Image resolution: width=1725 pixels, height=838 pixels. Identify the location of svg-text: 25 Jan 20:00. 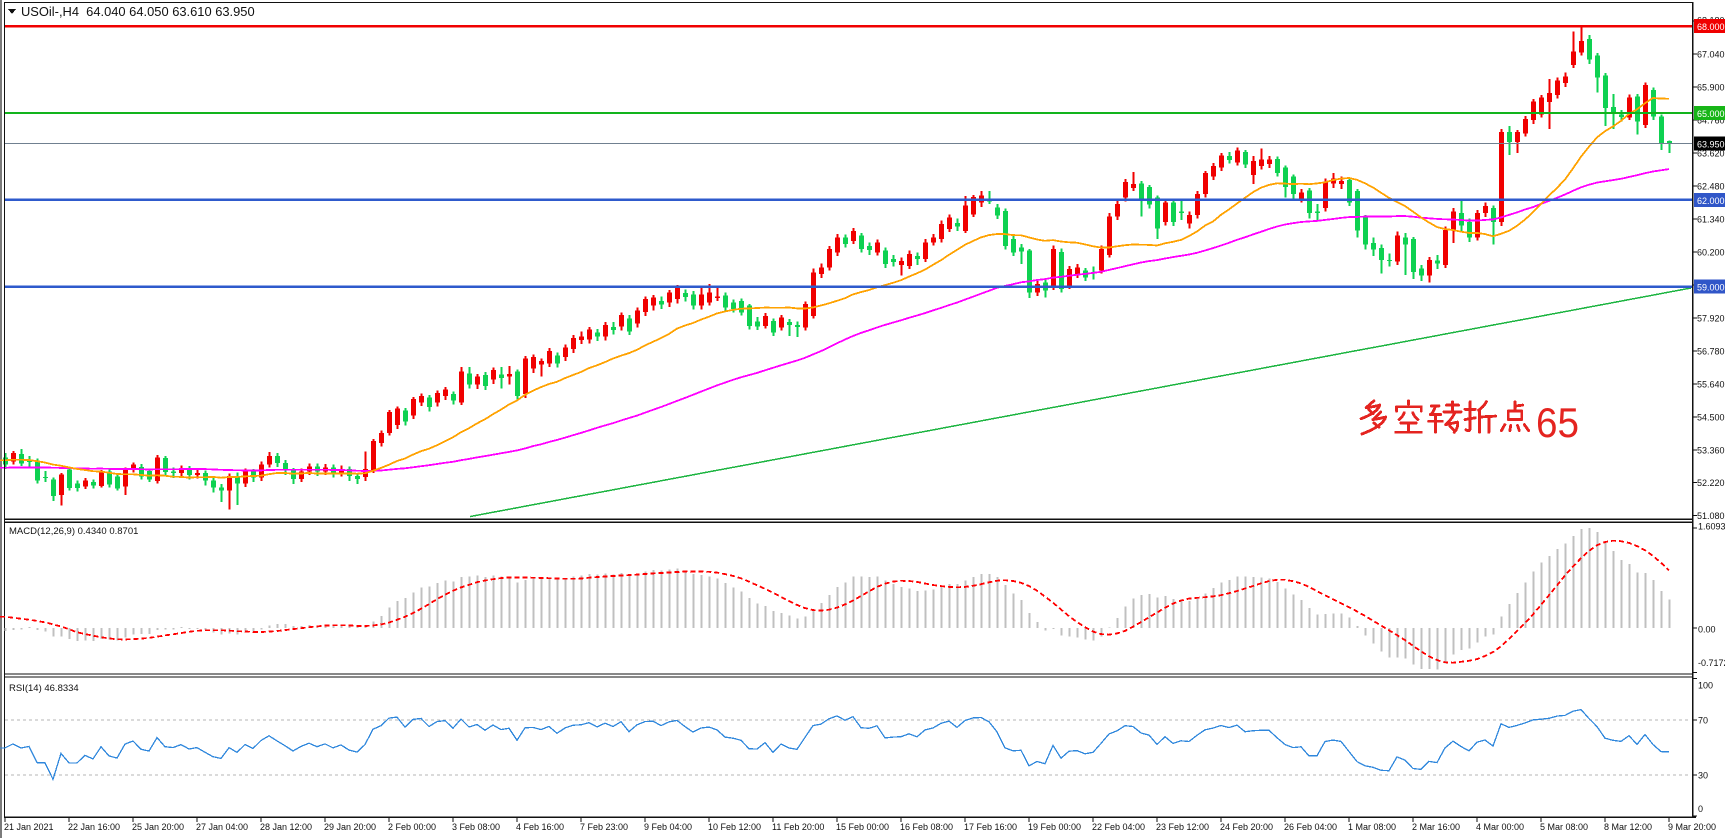
(158, 827).